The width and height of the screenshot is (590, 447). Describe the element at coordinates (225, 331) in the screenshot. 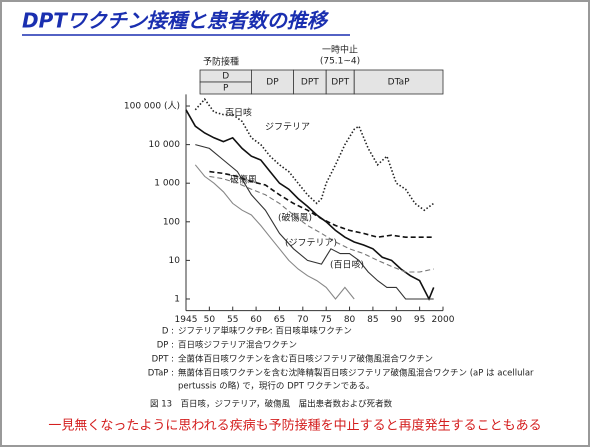

I see `note-text: ジフテリア単味ワクチン` at that location.